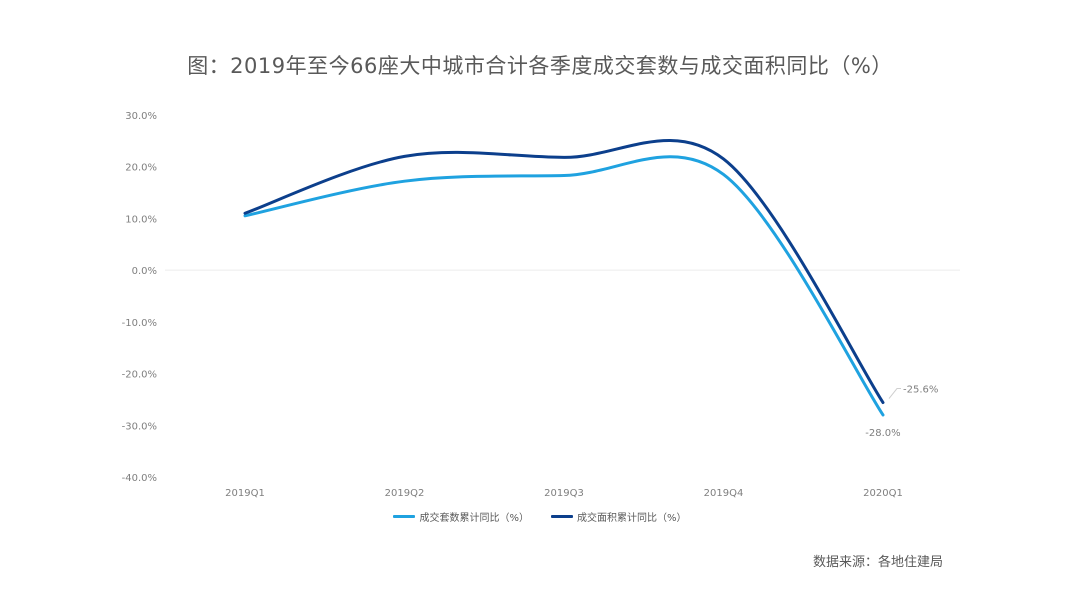 Image resolution: width=1080 pixels, height=608 pixels. I want to click on legend-swatch-units, so click(404, 516).